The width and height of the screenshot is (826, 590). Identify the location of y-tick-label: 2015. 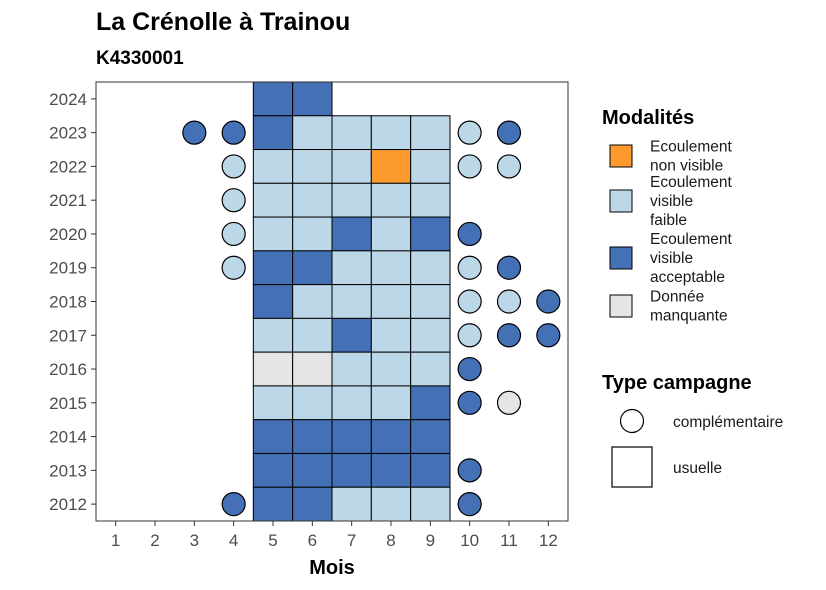
(68, 403).